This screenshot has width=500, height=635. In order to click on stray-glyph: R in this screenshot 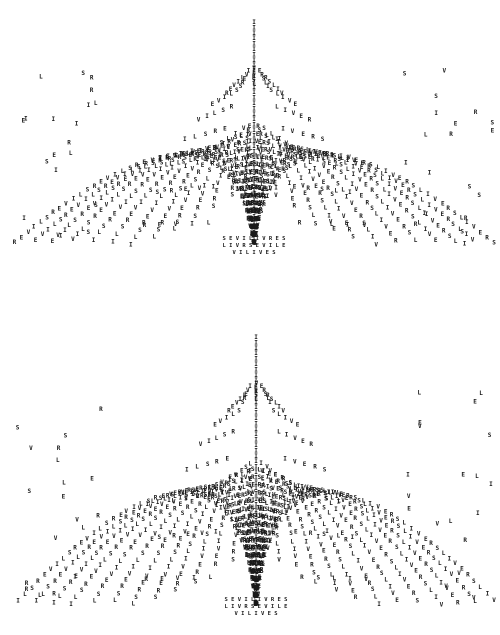, I will do `click(59, 448)`.